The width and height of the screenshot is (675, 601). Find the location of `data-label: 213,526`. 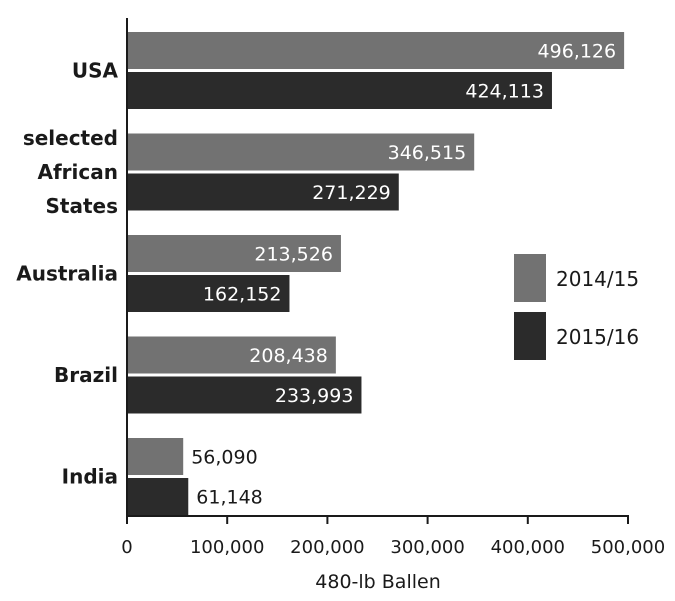

data-label: 213,526 is located at coordinates (293, 255).